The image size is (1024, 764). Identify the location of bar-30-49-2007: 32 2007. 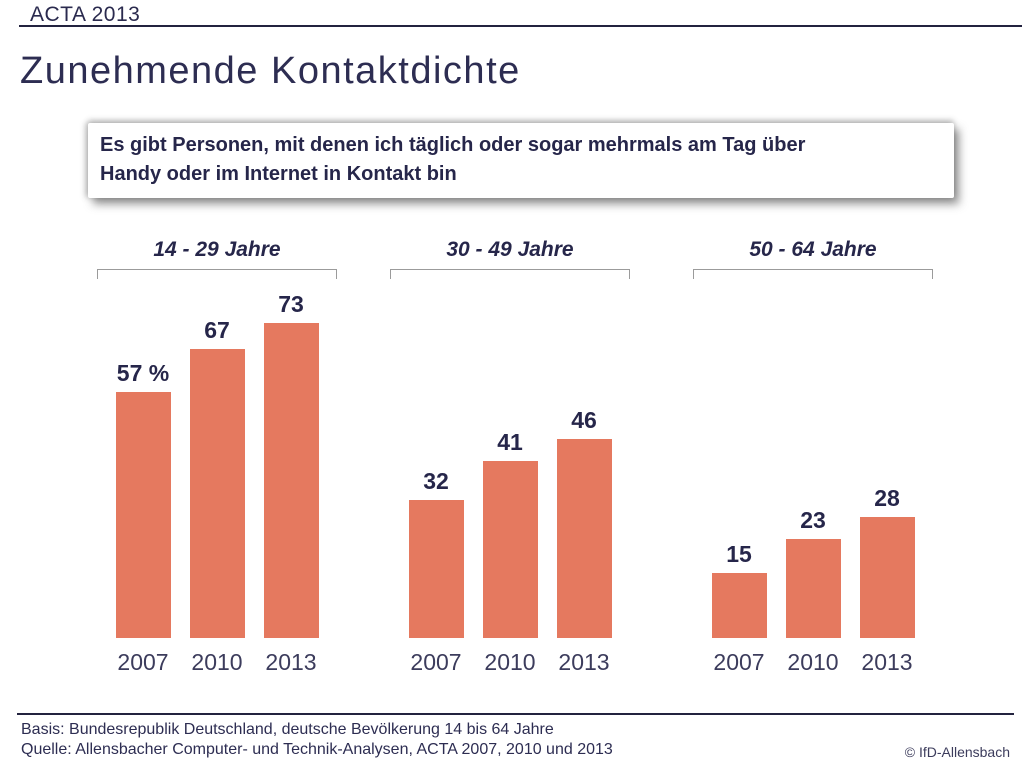
(436, 571).